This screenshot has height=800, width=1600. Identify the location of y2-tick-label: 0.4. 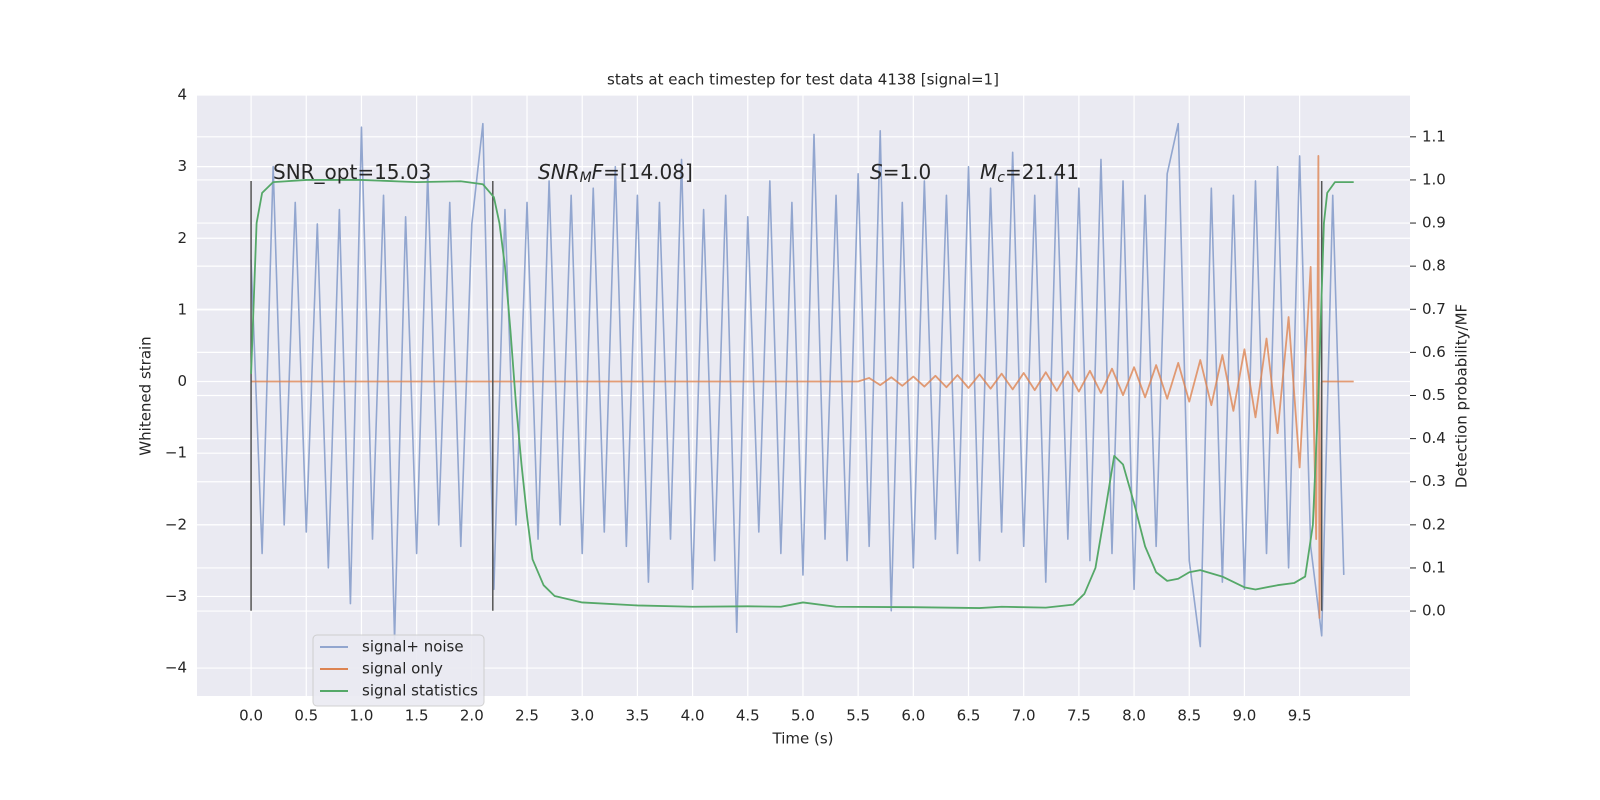
(1434, 438).